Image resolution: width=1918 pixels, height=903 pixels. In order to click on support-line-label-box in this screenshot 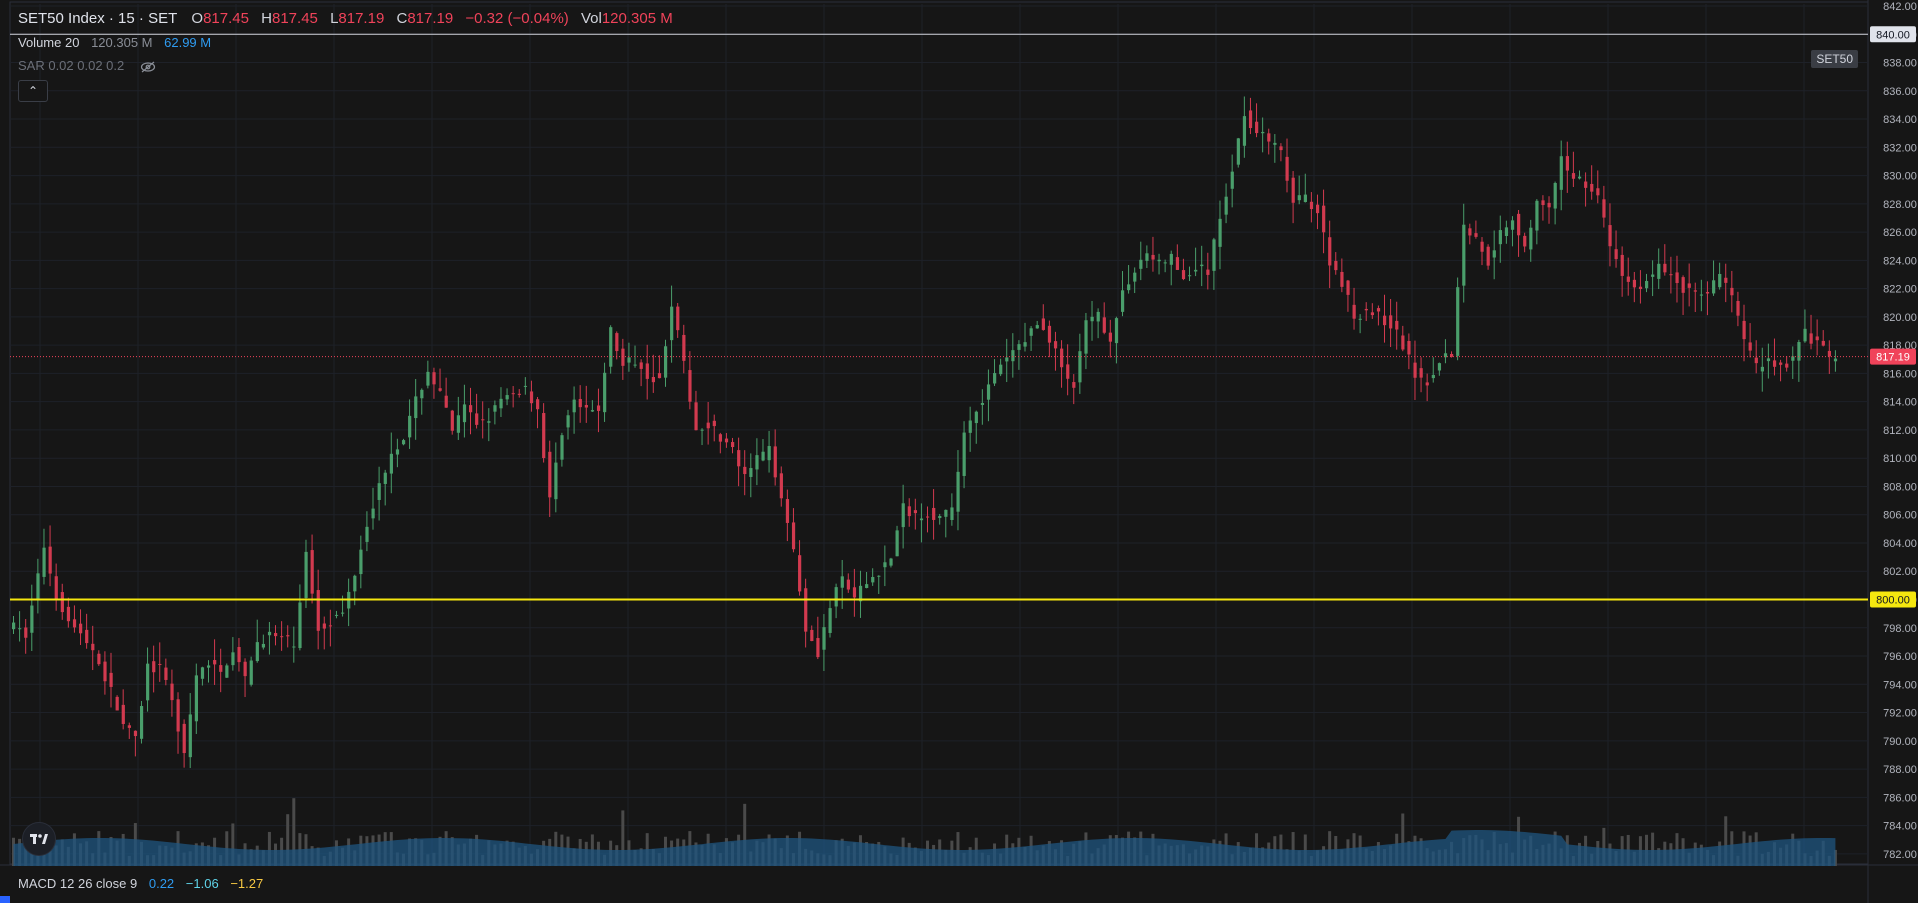, I will do `click(1893, 599)`.